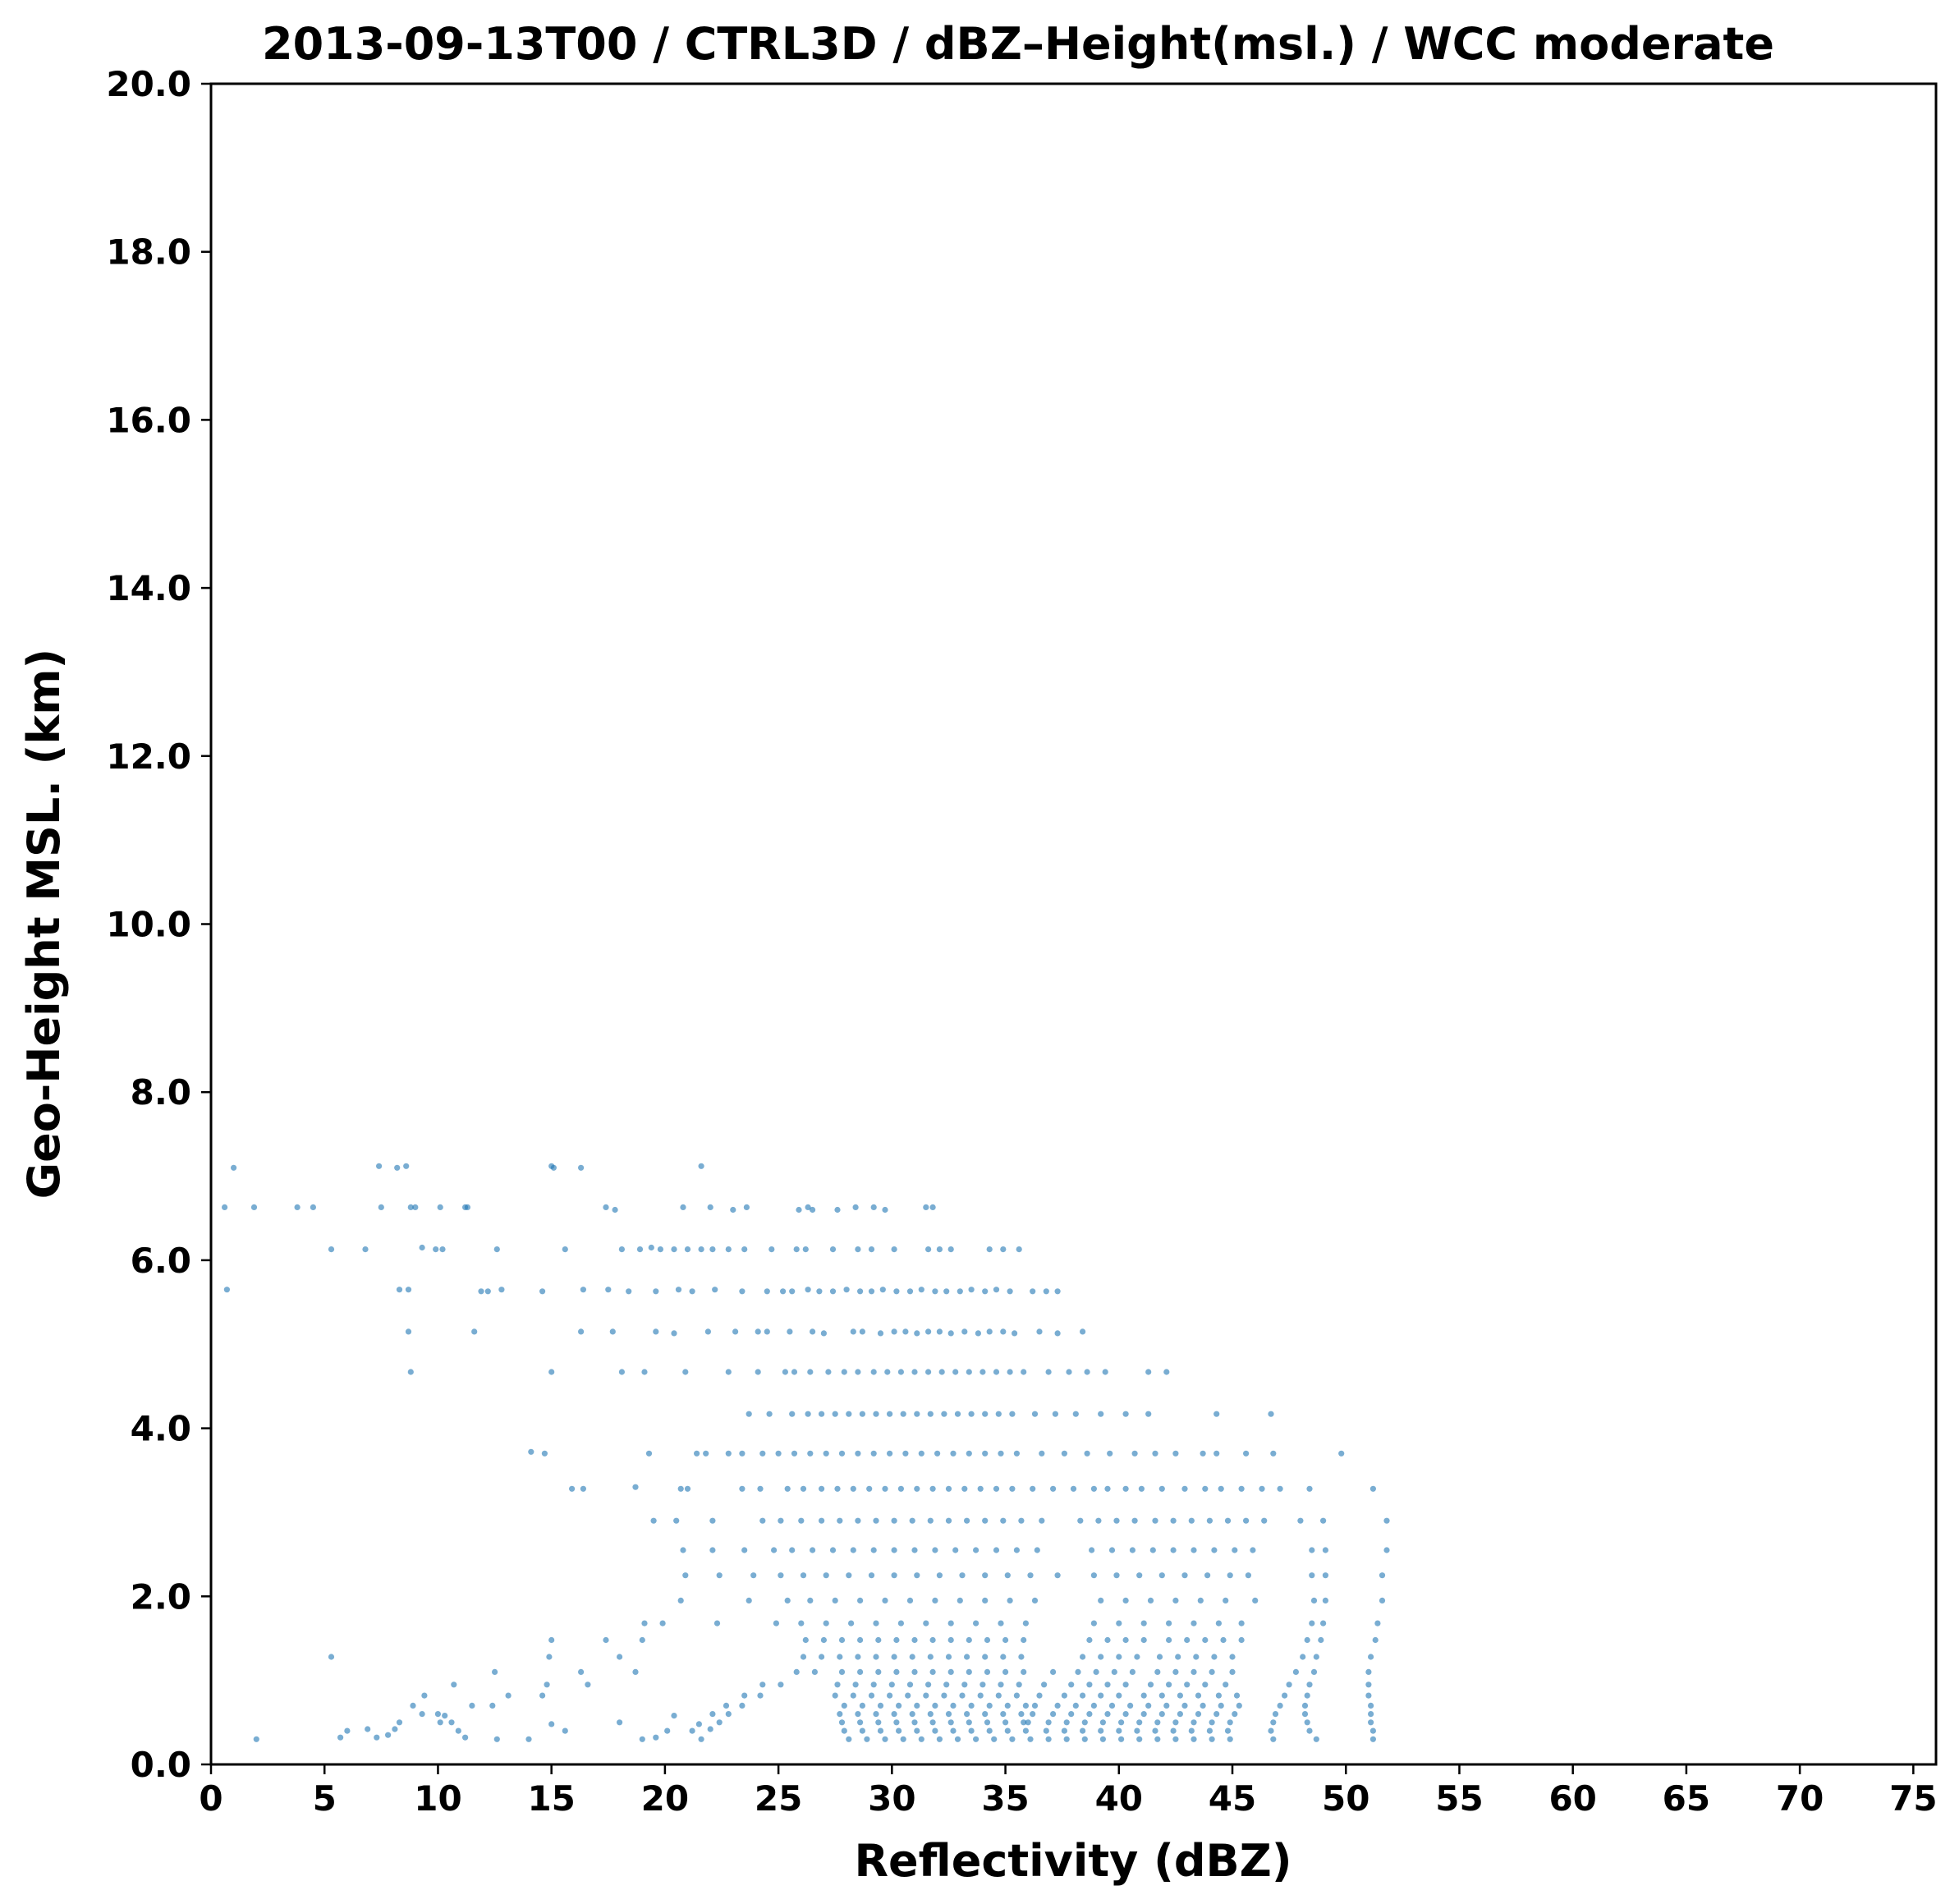  Describe the element at coordinates (1119, 1798) in the screenshot. I see `x-tick-label: 40` at that location.